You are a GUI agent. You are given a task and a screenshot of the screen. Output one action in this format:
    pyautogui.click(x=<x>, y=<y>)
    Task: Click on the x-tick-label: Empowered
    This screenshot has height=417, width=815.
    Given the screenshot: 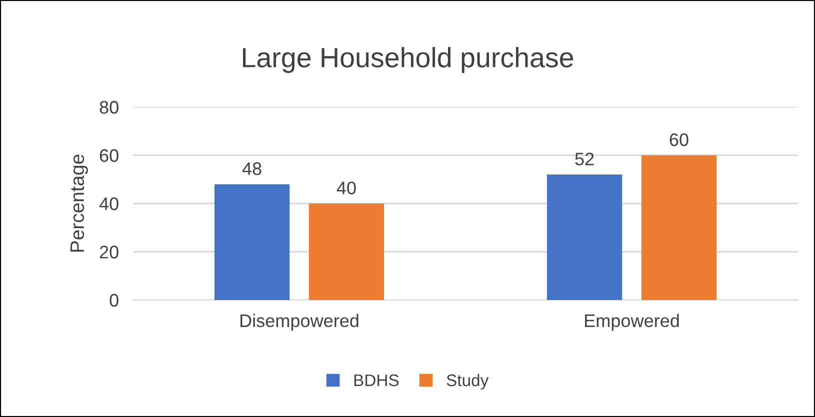 What is the action you would take?
    pyautogui.click(x=632, y=322)
    